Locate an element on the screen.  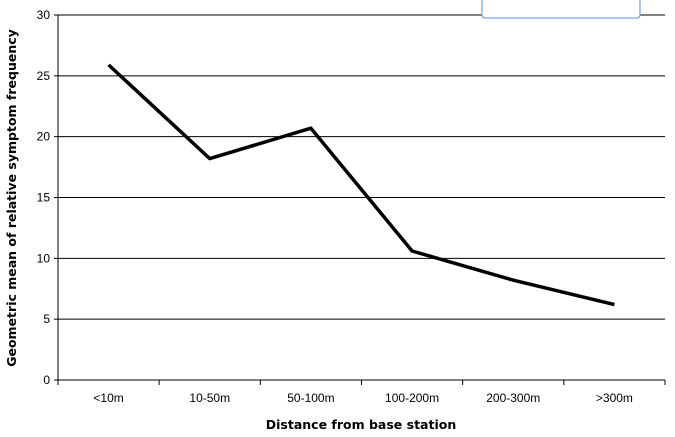
y-tick-label: 5 is located at coordinates (46, 319).